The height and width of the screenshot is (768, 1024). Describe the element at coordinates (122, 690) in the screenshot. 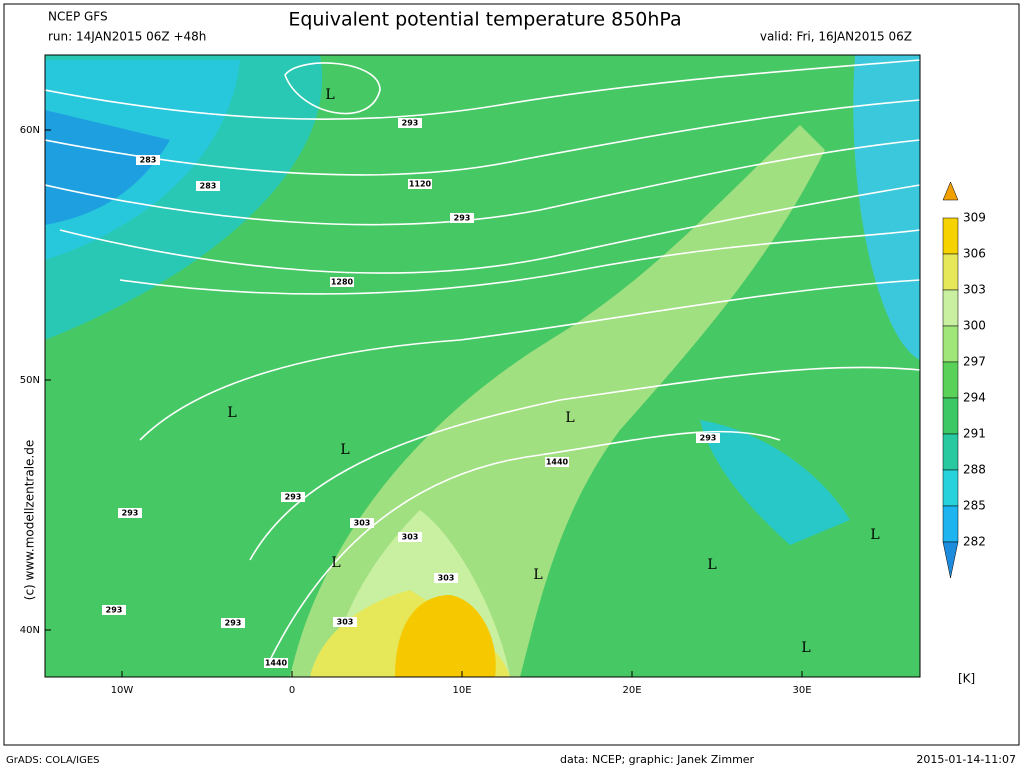

I see `lon-label: 10W` at that location.